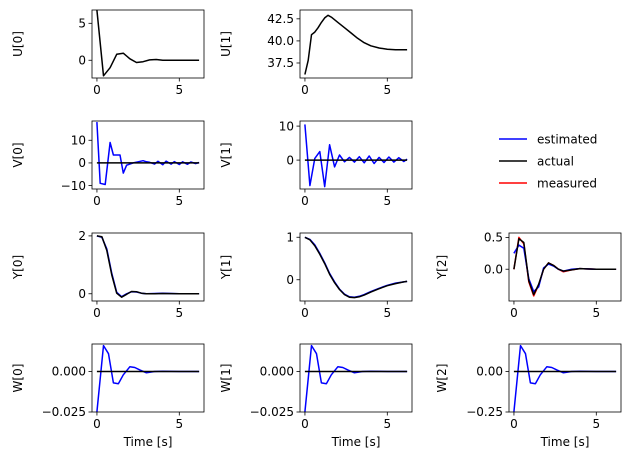 The height and width of the screenshot is (469, 630). I want to click on y-axis-label: V[0], so click(18, 154).